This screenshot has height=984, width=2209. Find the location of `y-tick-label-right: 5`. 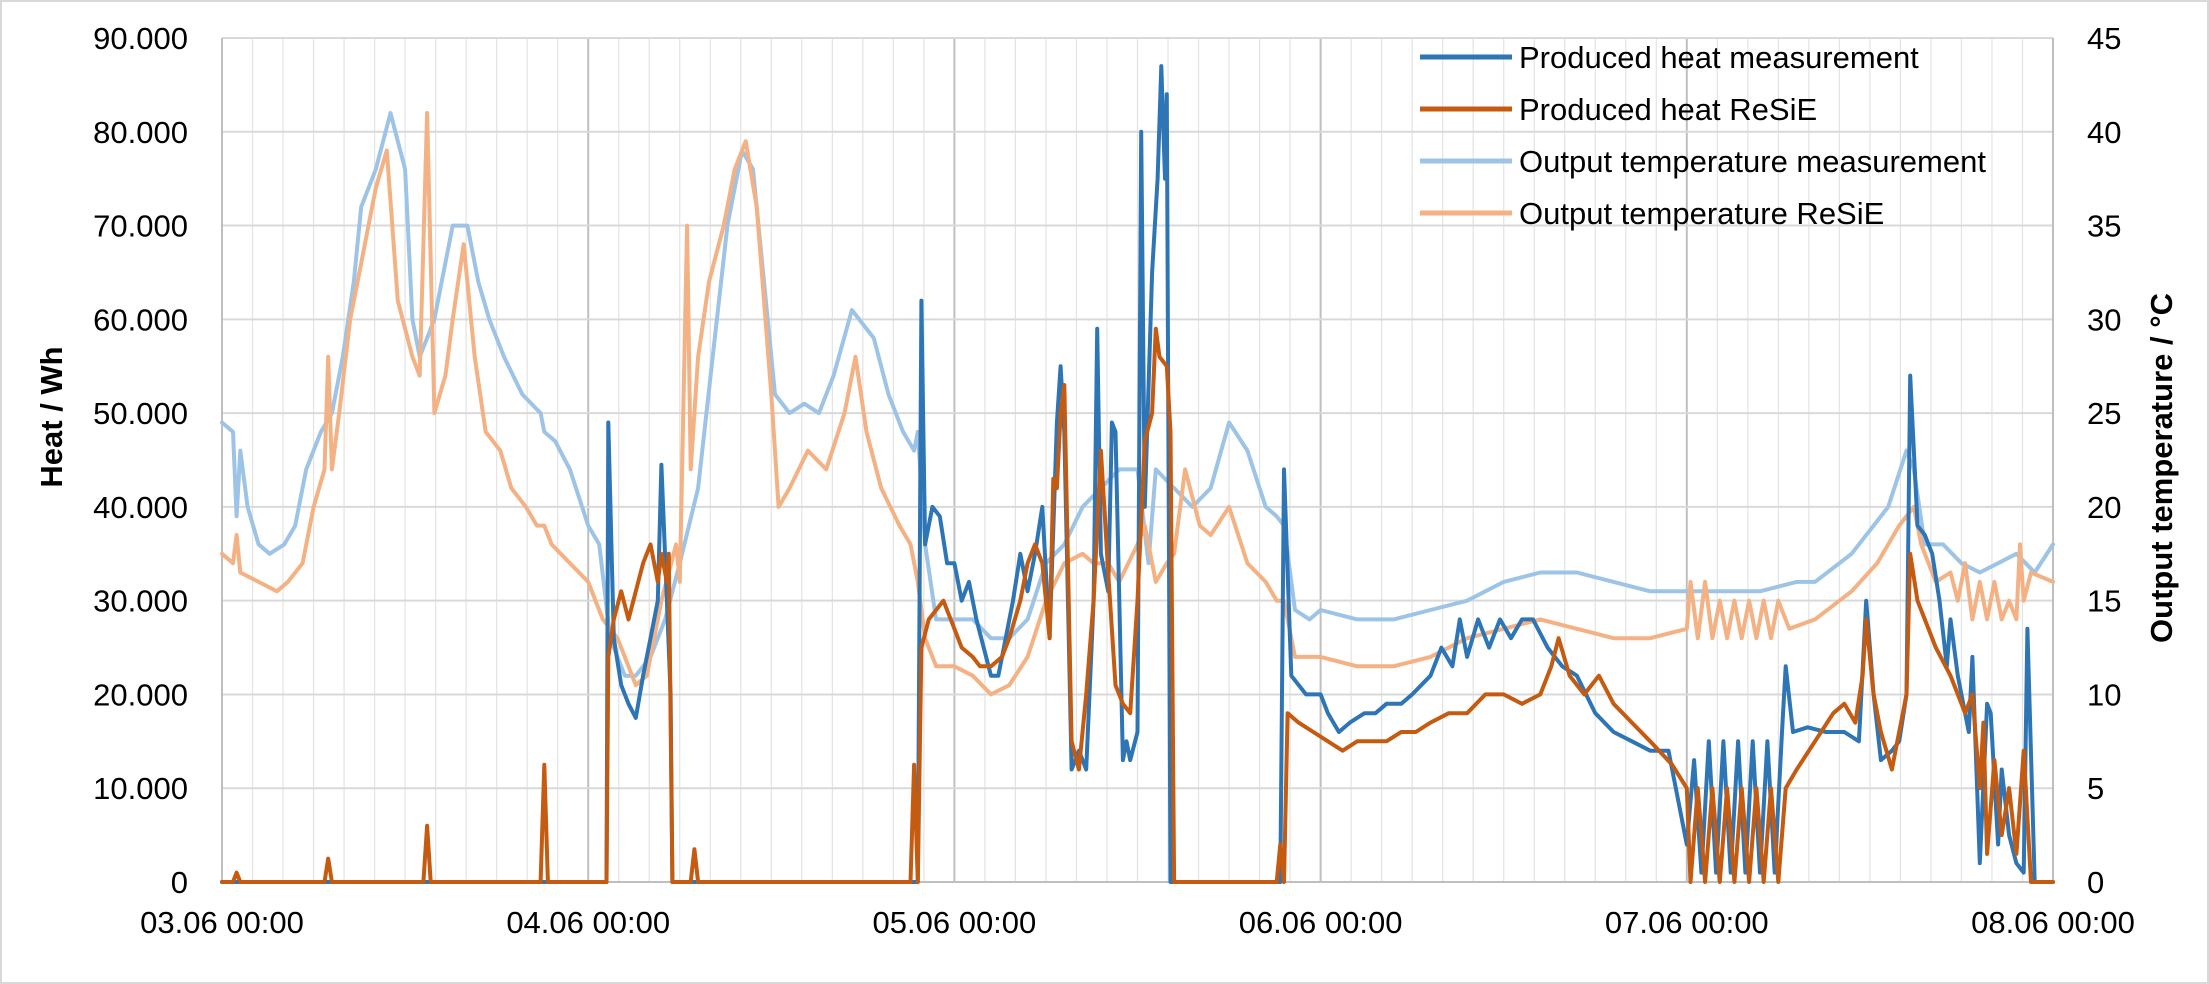

y-tick-label-right: 5 is located at coordinates (2095, 788).